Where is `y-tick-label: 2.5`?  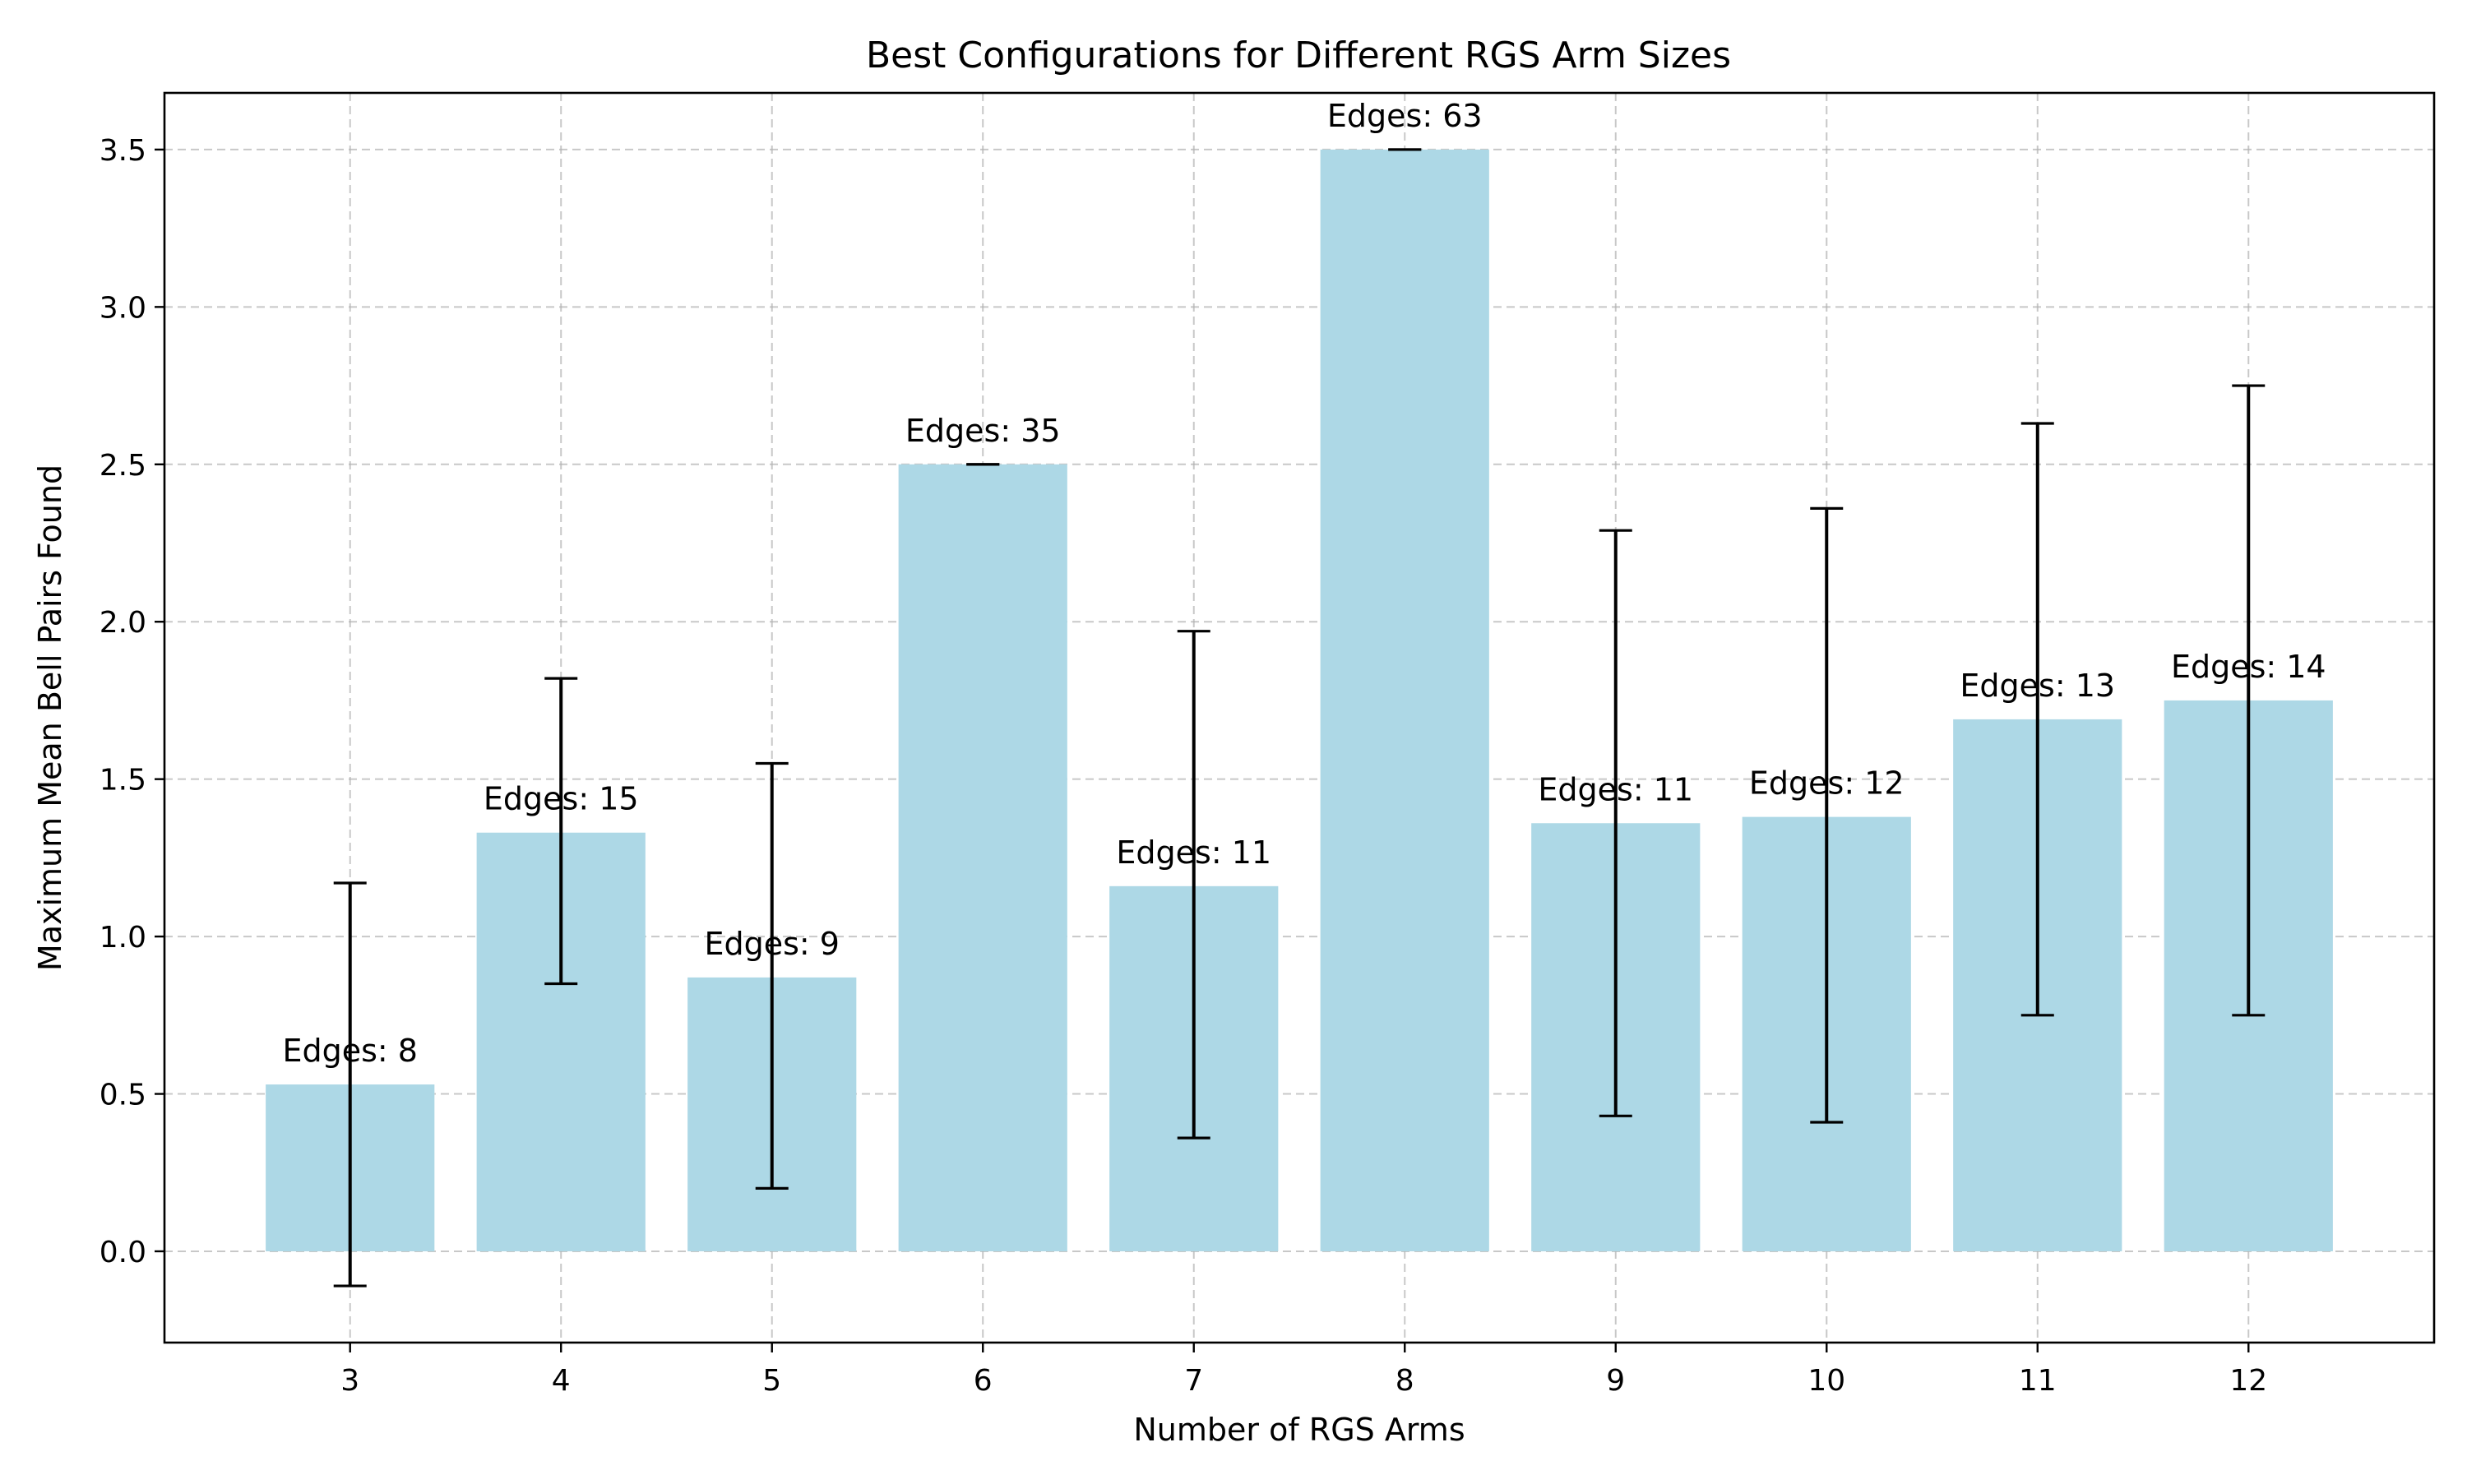
y-tick-label: 2.5 is located at coordinates (123, 466).